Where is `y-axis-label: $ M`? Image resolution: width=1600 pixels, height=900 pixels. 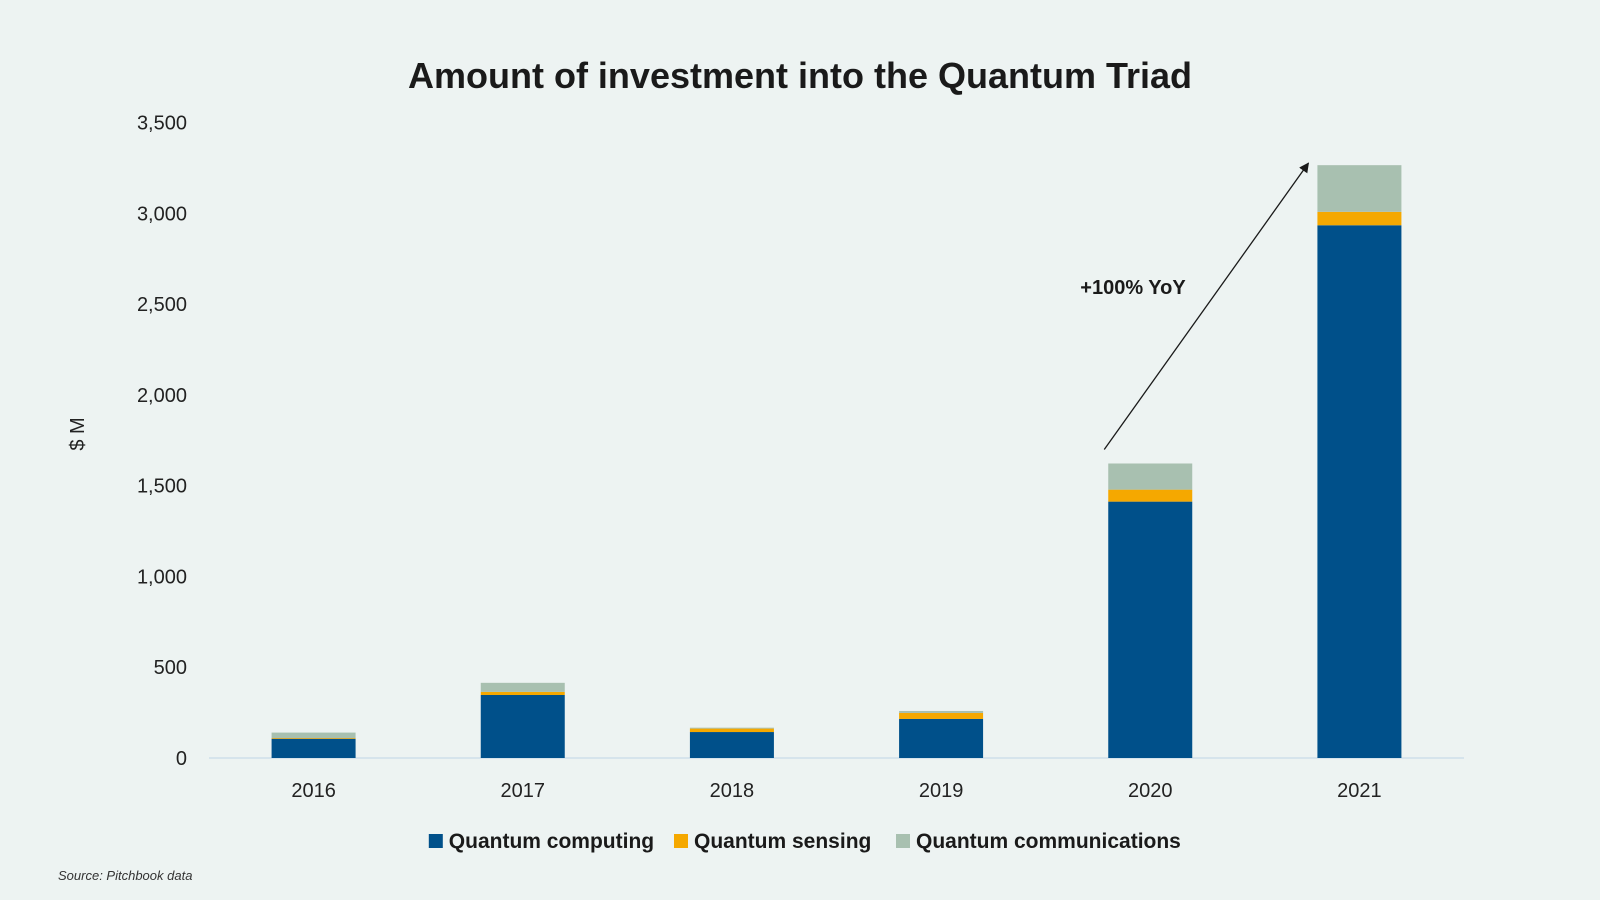
y-axis-label: $ M is located at coordinates (78, 433).